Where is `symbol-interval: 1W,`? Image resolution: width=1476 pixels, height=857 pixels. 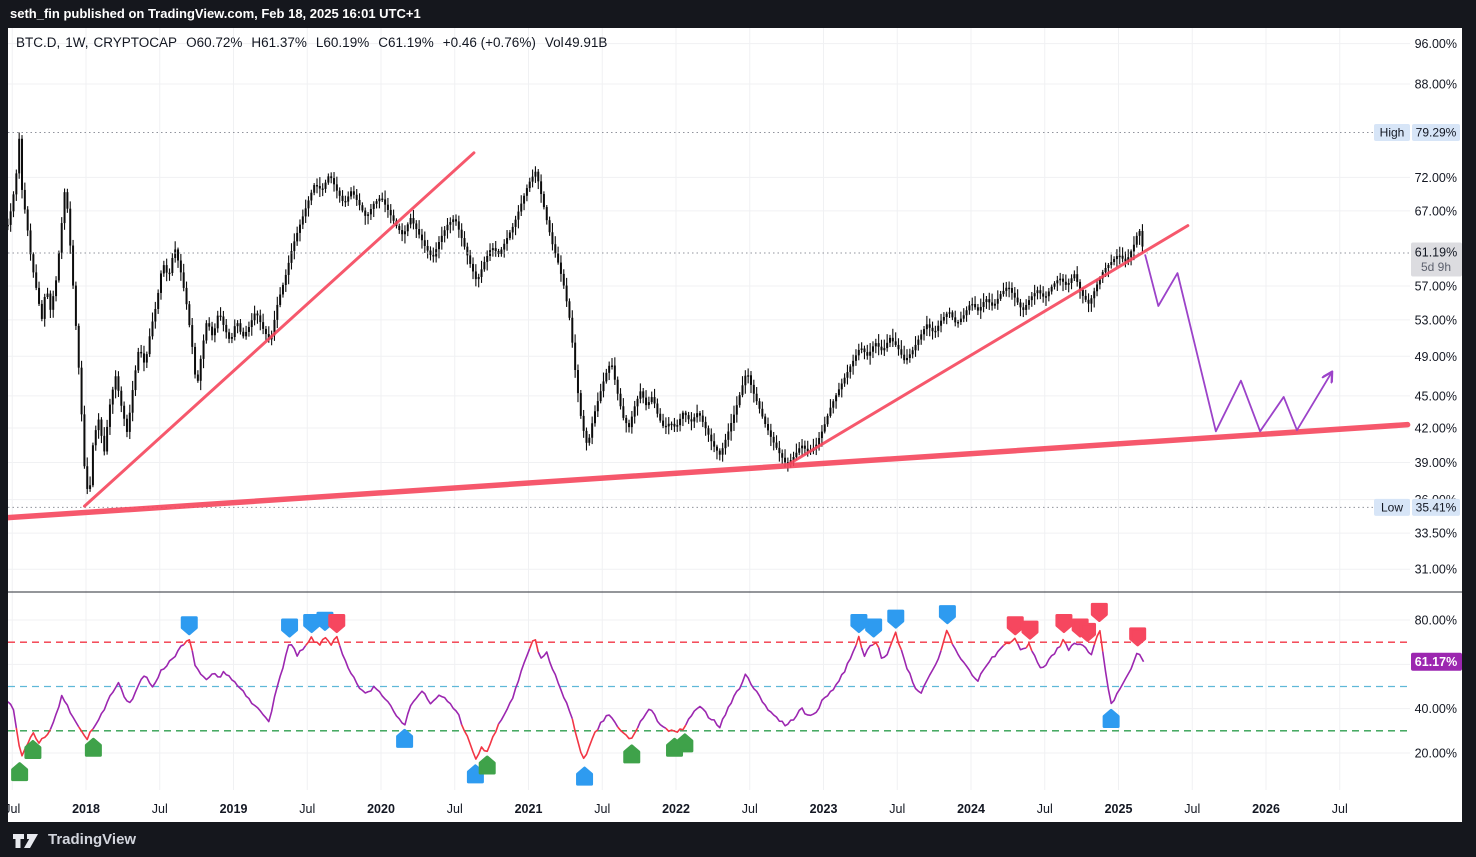
symbol-interval: 1W, is located at coordinates (77, 42).